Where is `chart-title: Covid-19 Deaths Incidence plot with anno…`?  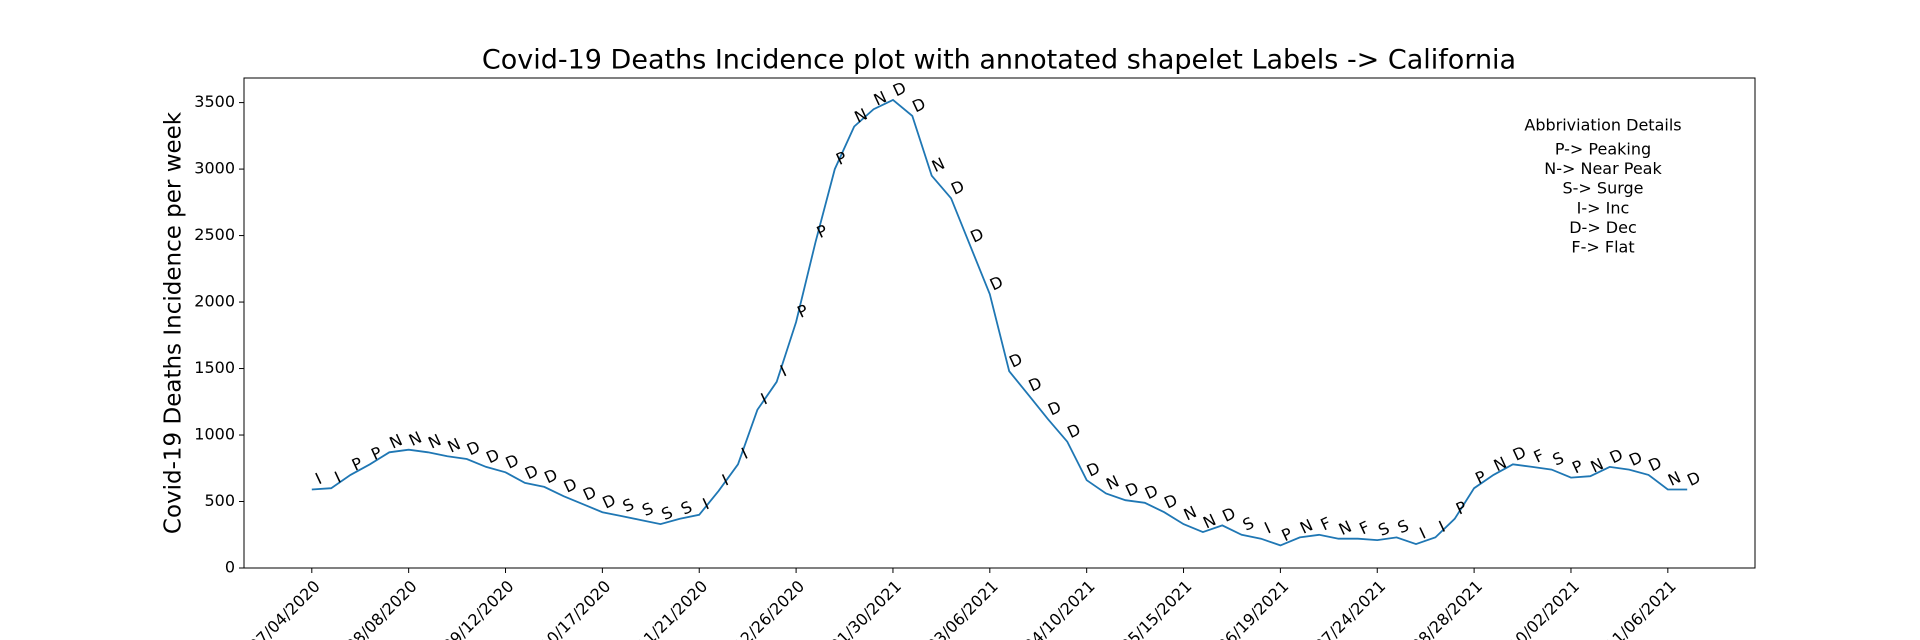 chart-title: Covid-19 Deaths Incidence plot with anno… is located at coordinates (999, 60).